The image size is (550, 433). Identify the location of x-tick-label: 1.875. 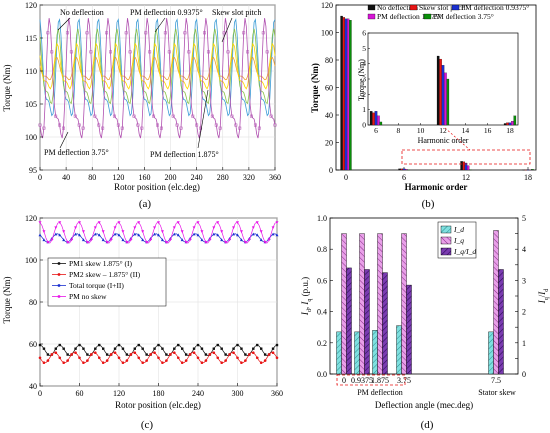
(380, 380).